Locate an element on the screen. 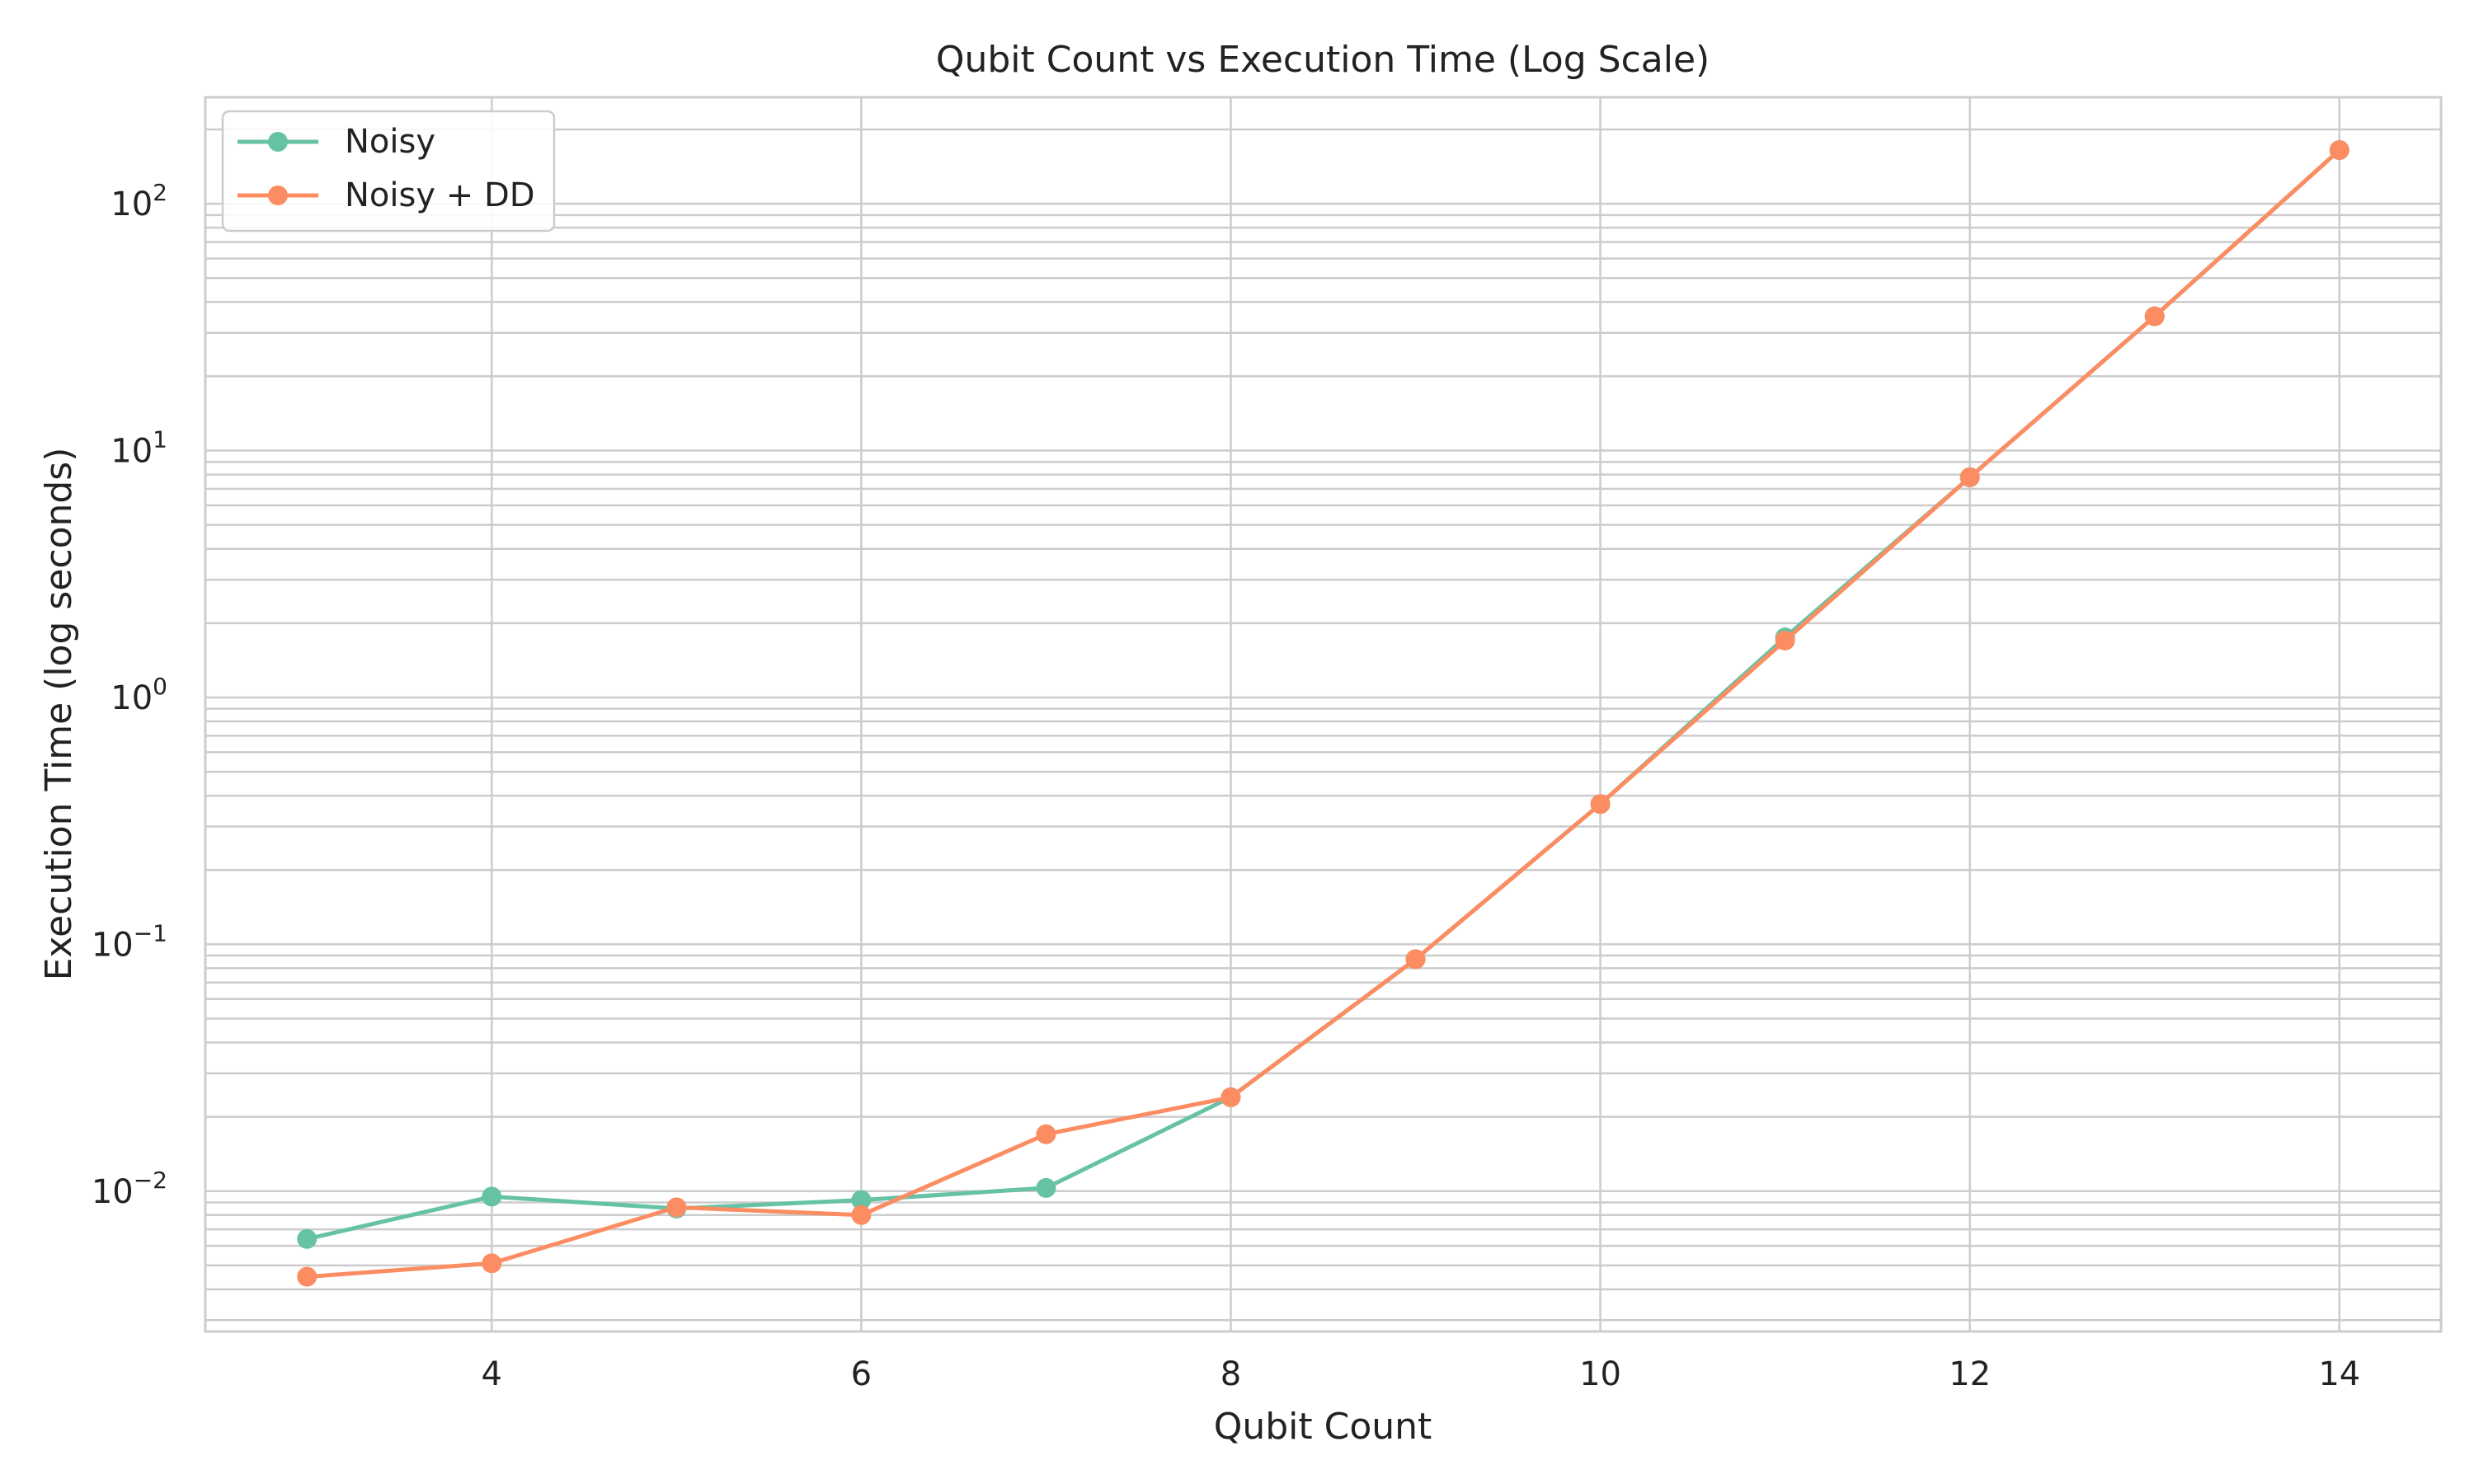  x-tick-label: 8 is located at coordinates (1231, 1374).